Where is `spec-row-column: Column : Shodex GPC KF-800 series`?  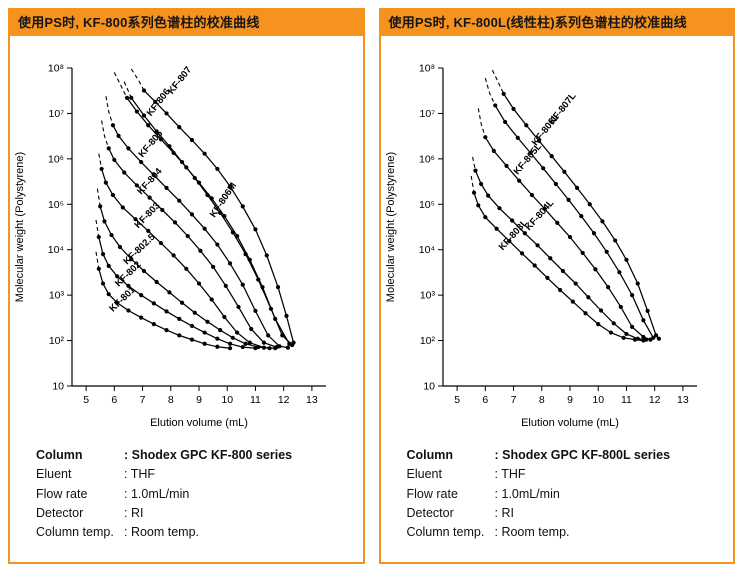
spec-row-column: Column : Shodex GPC KF-800 series is located at coordinates (195, 455).